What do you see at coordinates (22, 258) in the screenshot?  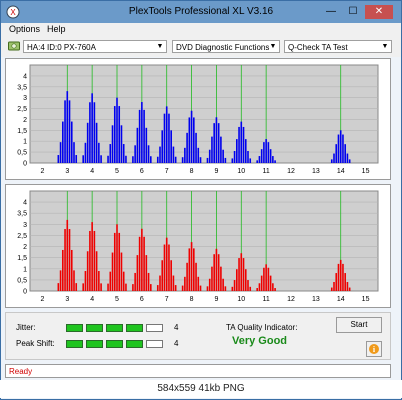 I see `y-tick-label: 1,5` at bounding box center [22, 258].